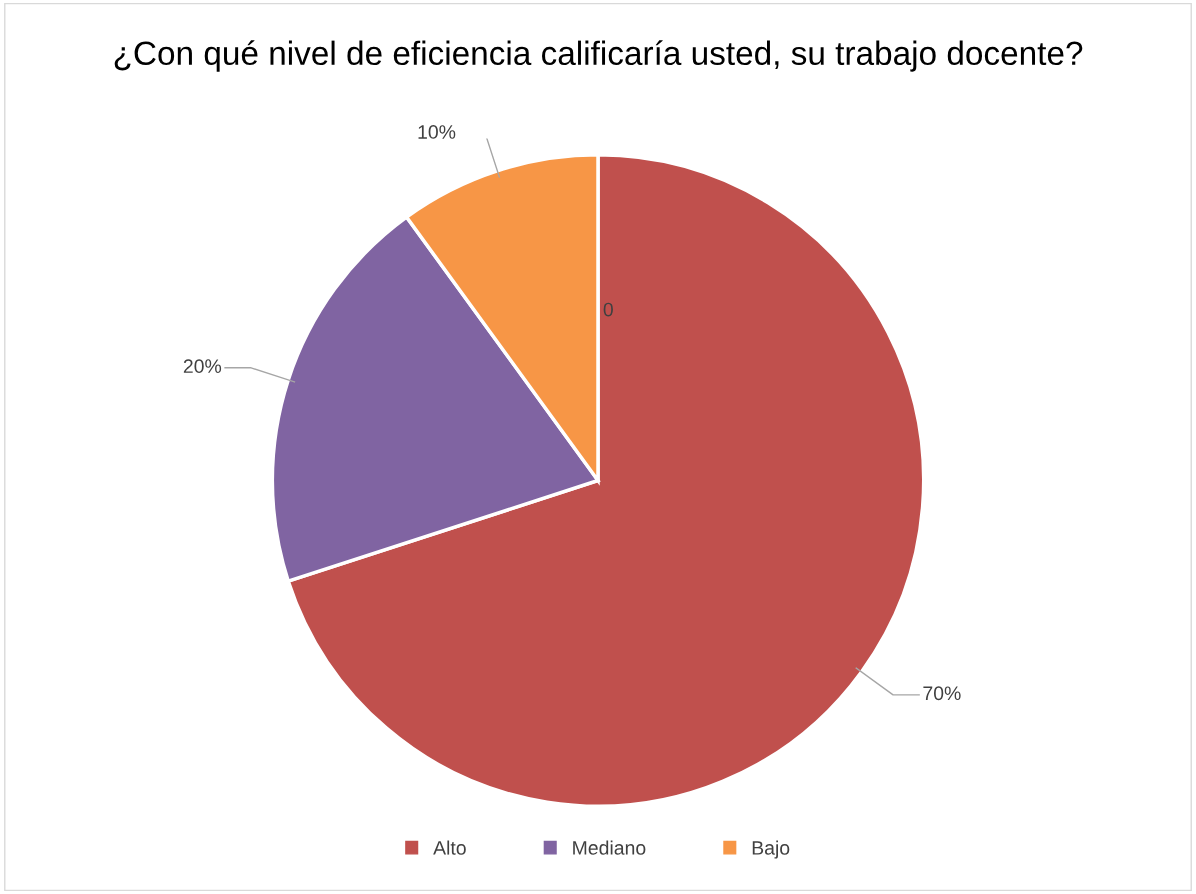 Image resolution: width=1196 pixels, height=894 pixels. I want to click on legend-label: Alto, so click(449, 847).